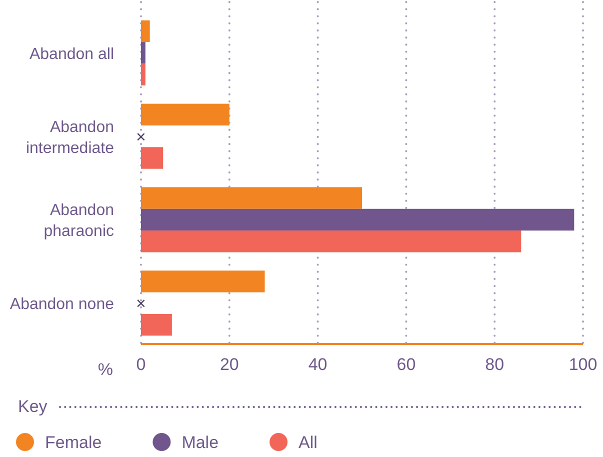 Image resolution: width=603 pixels, height=457 pixels. Describe the element at coordinates (200, 442) in the screenshot. I see `legend-label: Male` at that location.